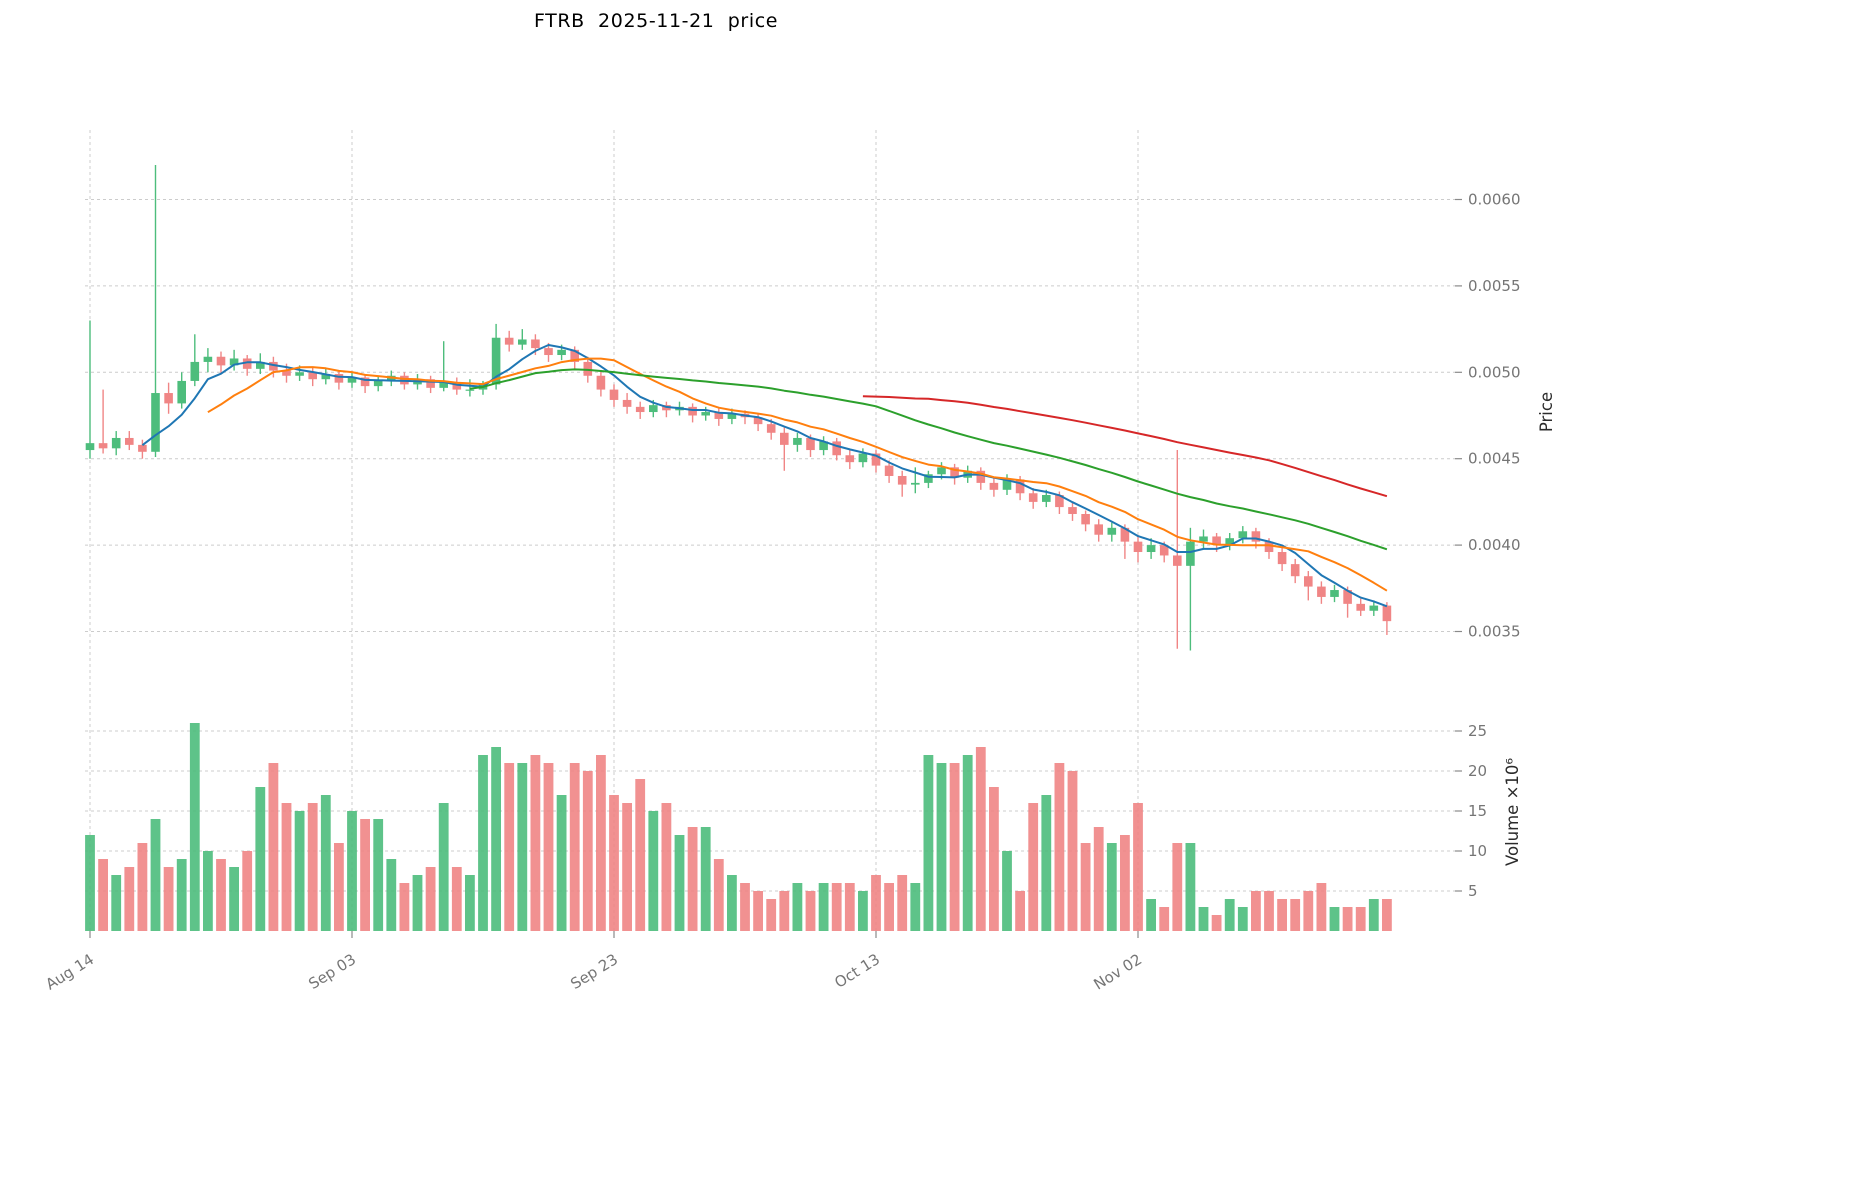 The image size is (1873, 1202). What do you see at coordinates (332, 971) in the screenshot?
I see `date-tick-label: Sep 03` at bounding box center [332, 971].